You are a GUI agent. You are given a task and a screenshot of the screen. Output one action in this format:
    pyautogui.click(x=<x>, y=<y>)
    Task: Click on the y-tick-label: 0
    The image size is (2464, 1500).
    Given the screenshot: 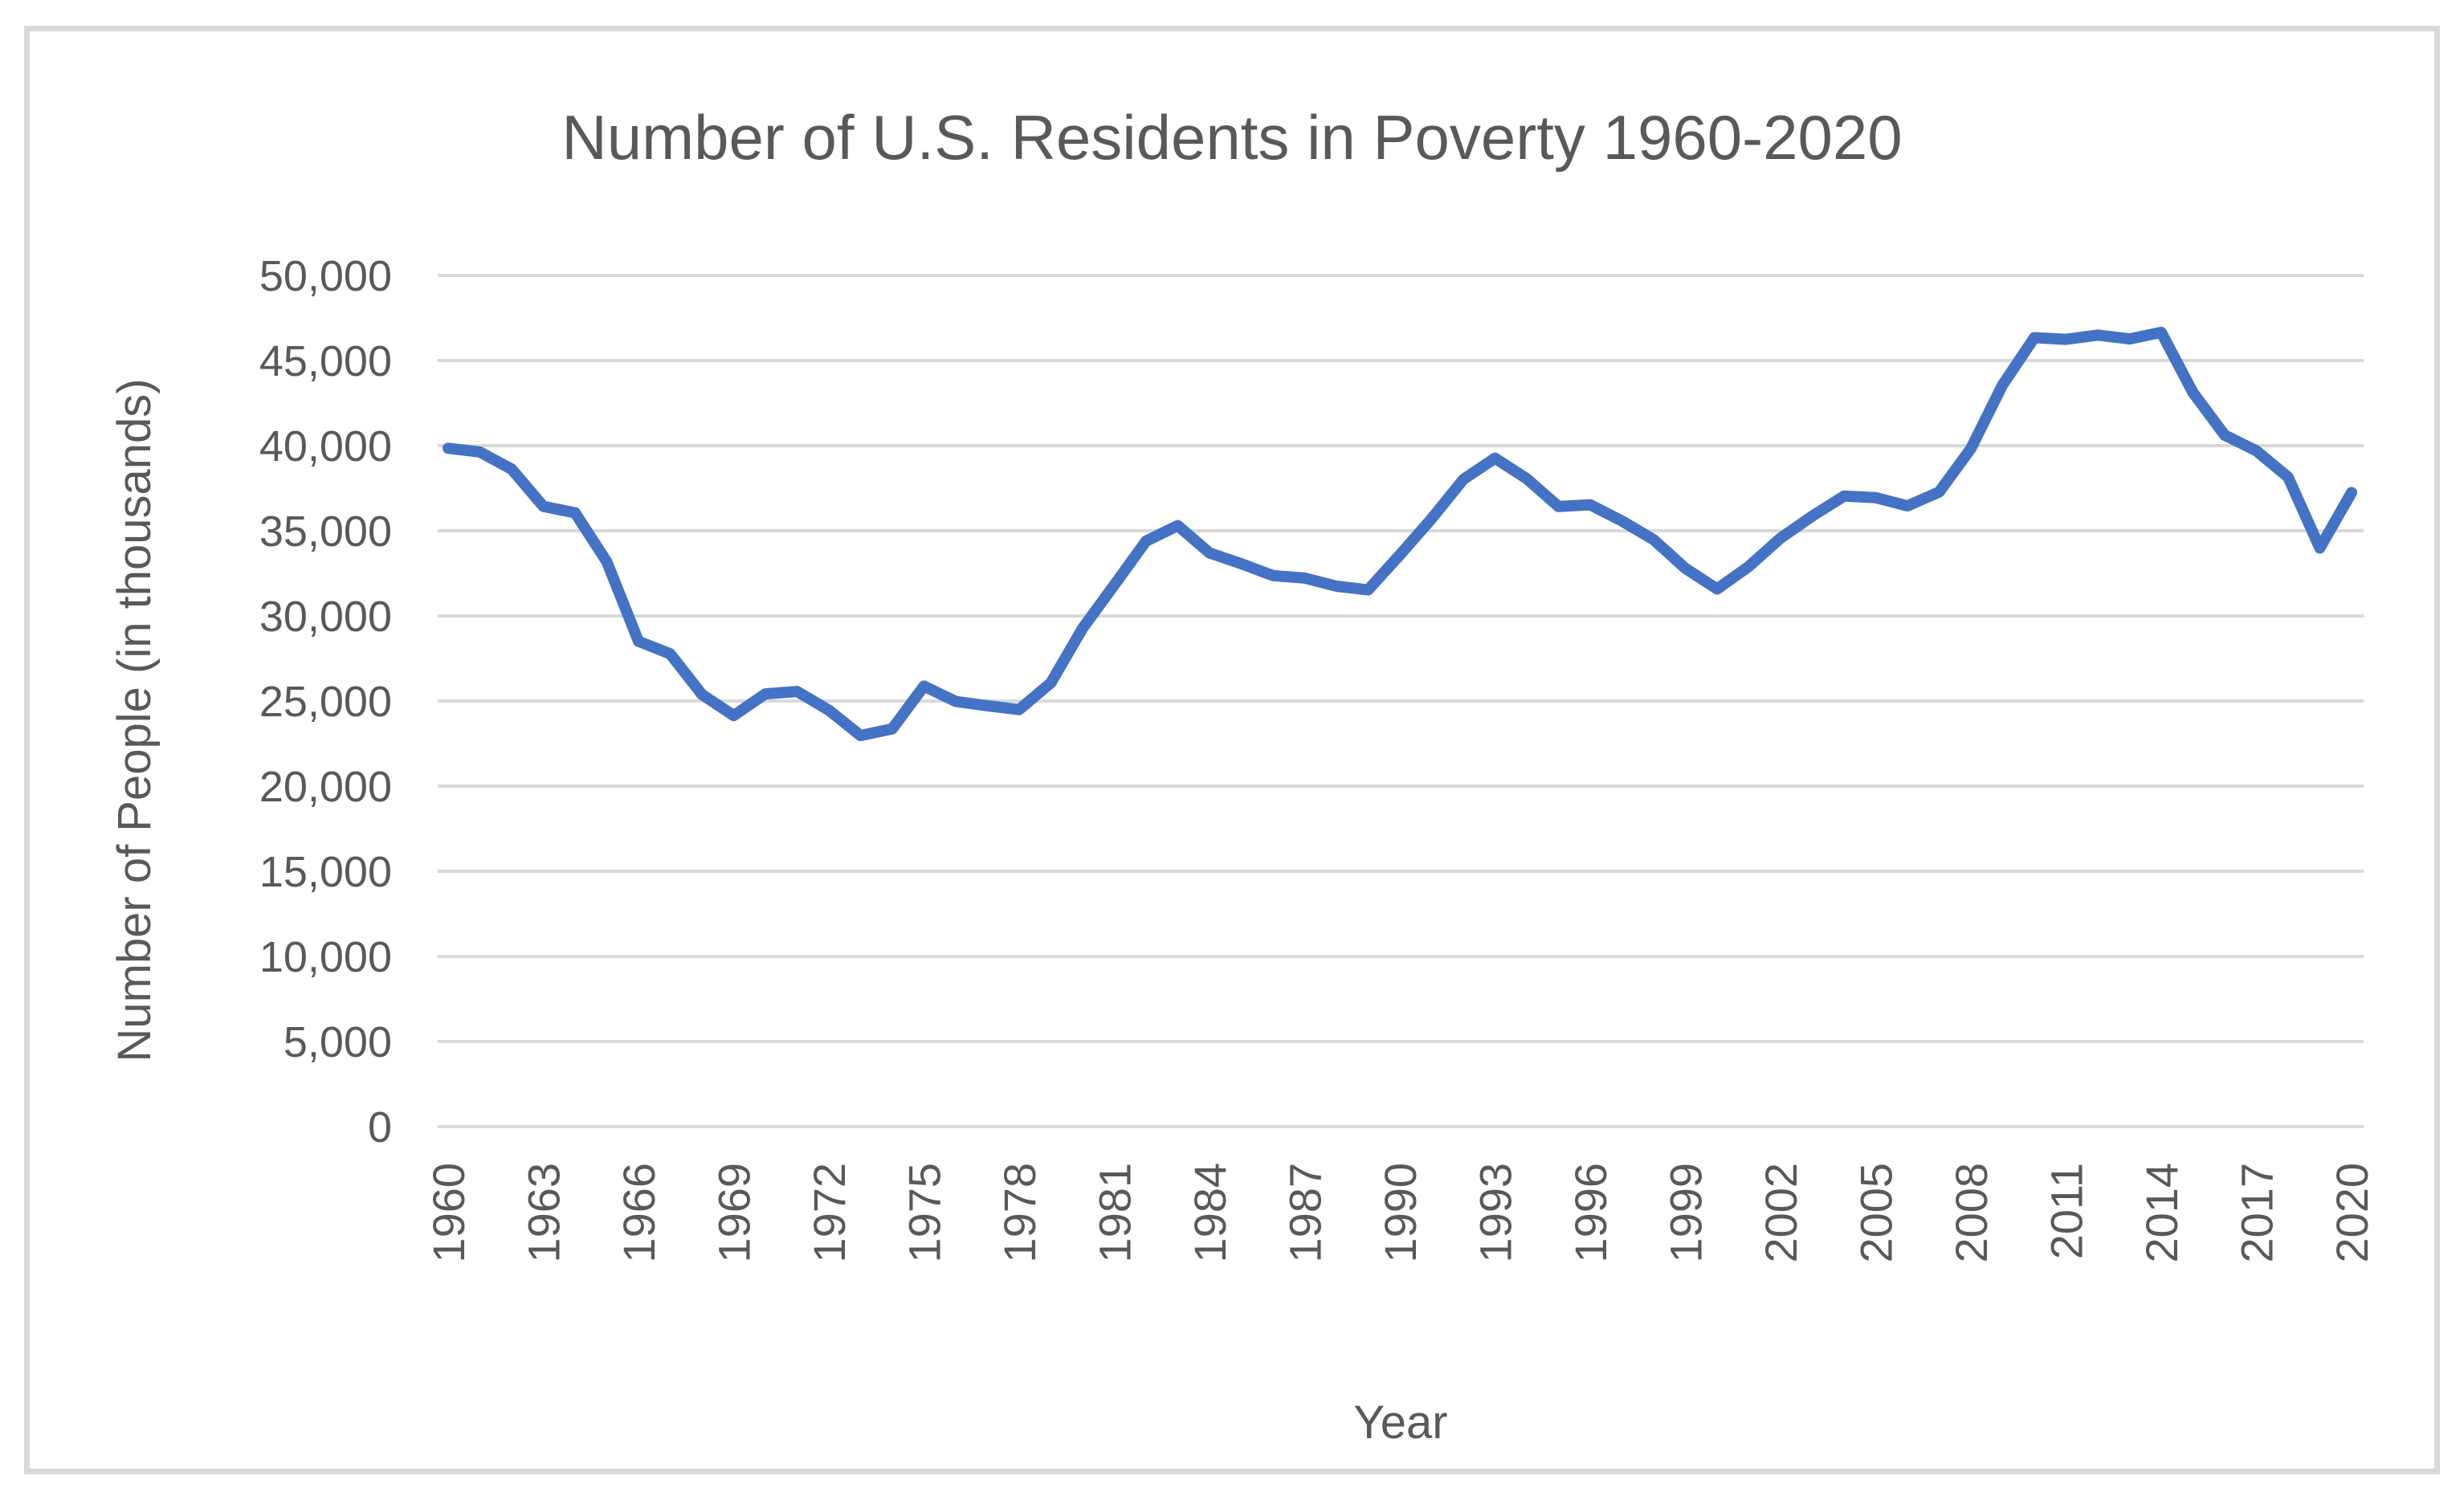 What is the action you would take?
    pyautogui.click(x=380, y=1127)
    